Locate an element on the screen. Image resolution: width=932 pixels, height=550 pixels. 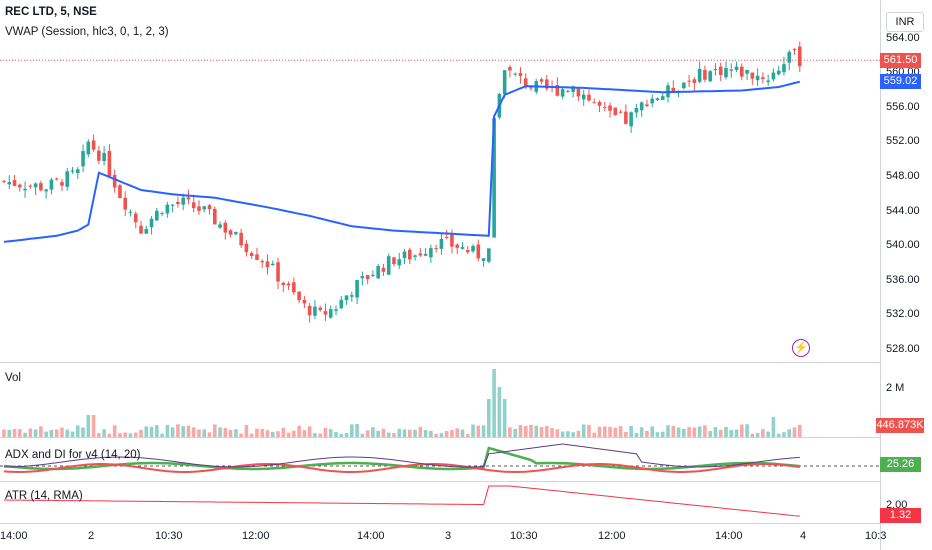
vwap-legend: VWAP (Session, hlc3, 0, 1, 2, 3) is located at coordinates (87, 32).